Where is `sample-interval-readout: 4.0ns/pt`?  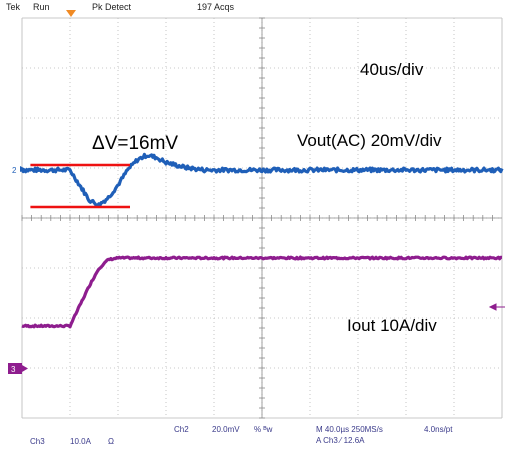
sample-interval-readout: 4.0ns/pt is located at coordinates (438, 429).